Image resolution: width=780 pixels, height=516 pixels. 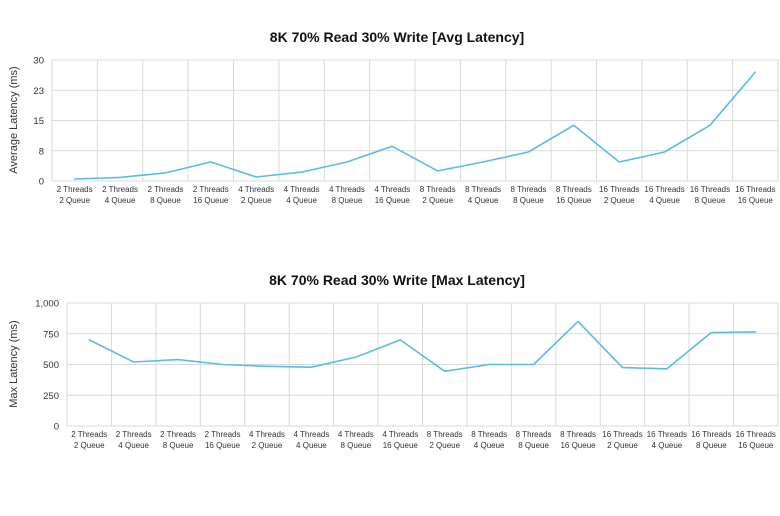 I want to click on chart-1-title: 8K 70% Read 30% Write [Avg Latency], so click(x=397, y=37).